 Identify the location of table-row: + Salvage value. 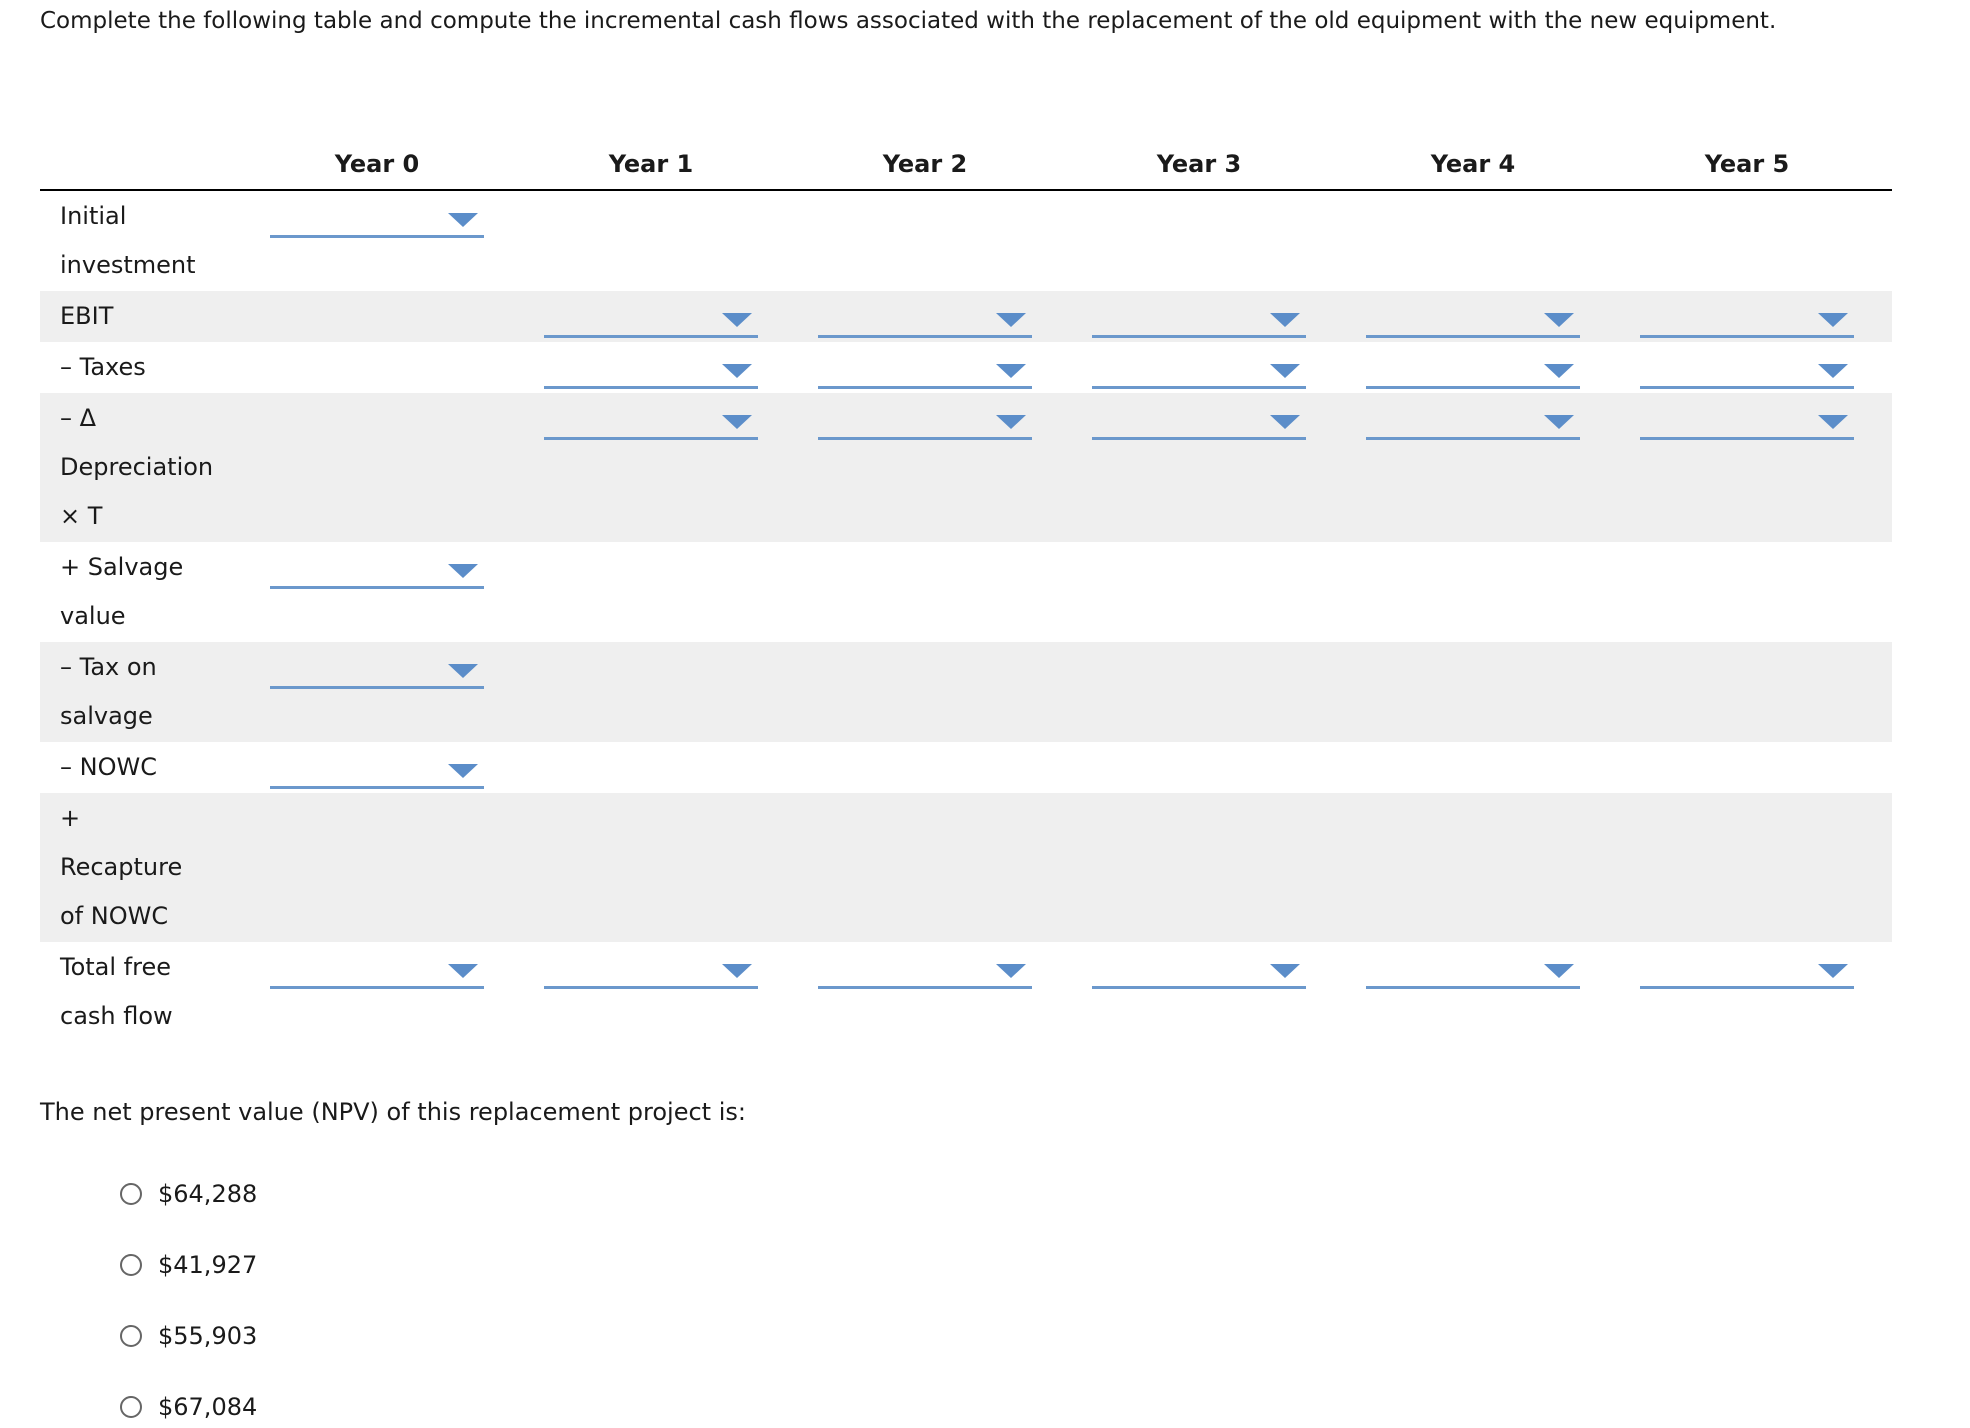
(966, 592).